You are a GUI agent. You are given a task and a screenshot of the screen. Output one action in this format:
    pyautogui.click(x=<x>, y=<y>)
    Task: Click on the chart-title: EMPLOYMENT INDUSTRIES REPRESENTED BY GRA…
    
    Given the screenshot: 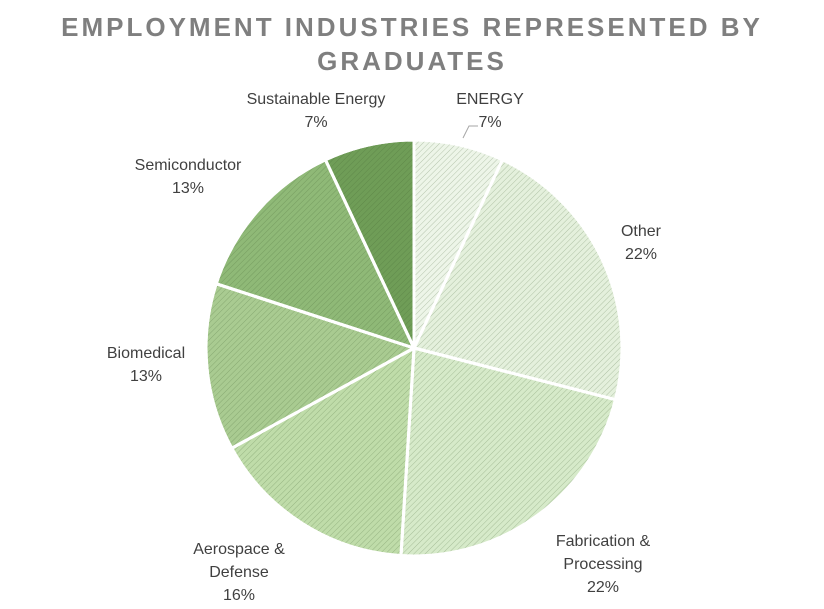 What is the action you would take?
    pyautogui.click(x=412, y=44)
    